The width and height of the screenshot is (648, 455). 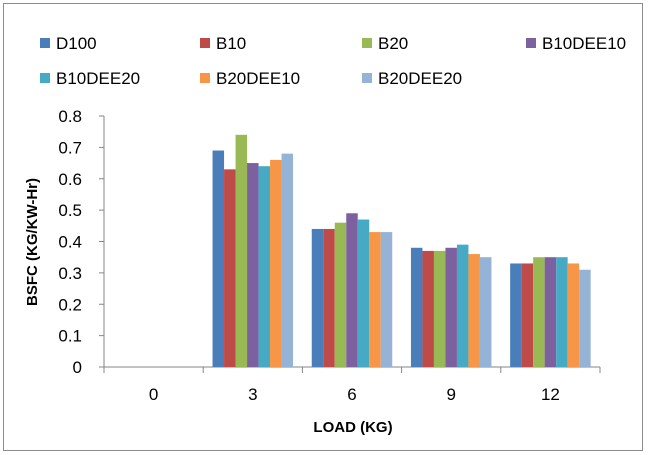 What do you see at coordinates (70, 273) in the screenshot?
I see `y-tick-label: 0.3` at bounding box center [70, 273].